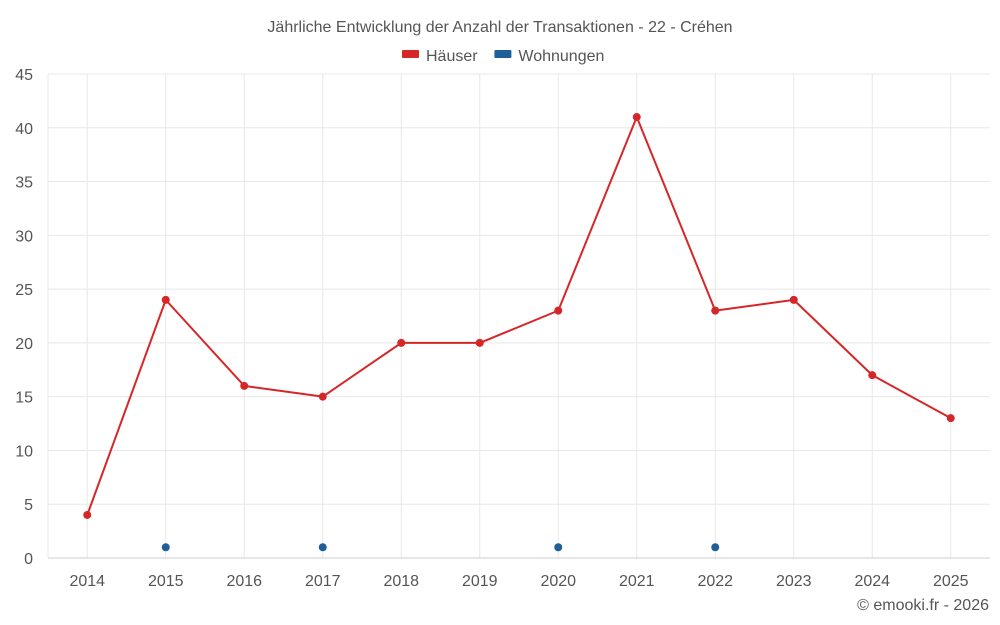 This screenshot has width=1000, height=625. I want to click on x-tick-label: 2014, so click(87, 581).